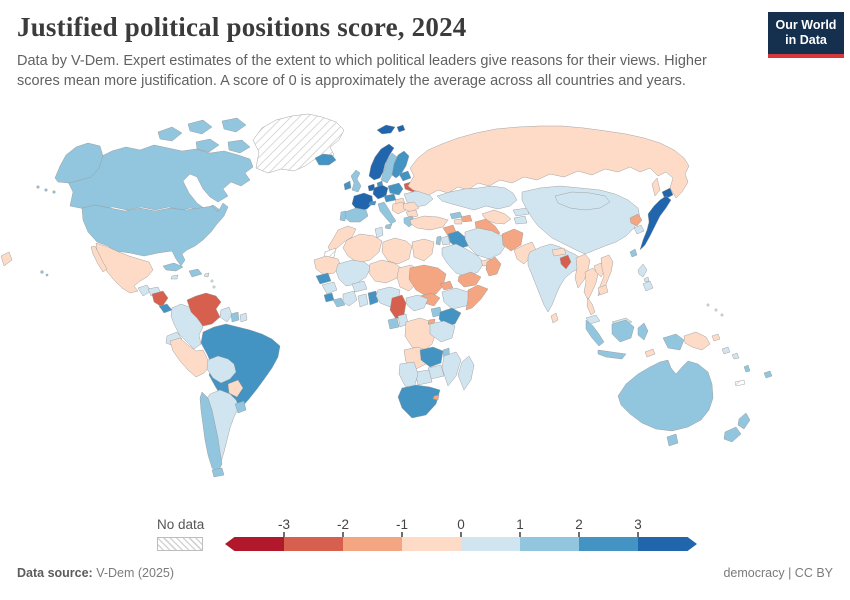 The width and height of the screenshot is (850, 600). Describe the element at coordinates (235, 388) in the screenshot. I see `country-paraguay` at that location.